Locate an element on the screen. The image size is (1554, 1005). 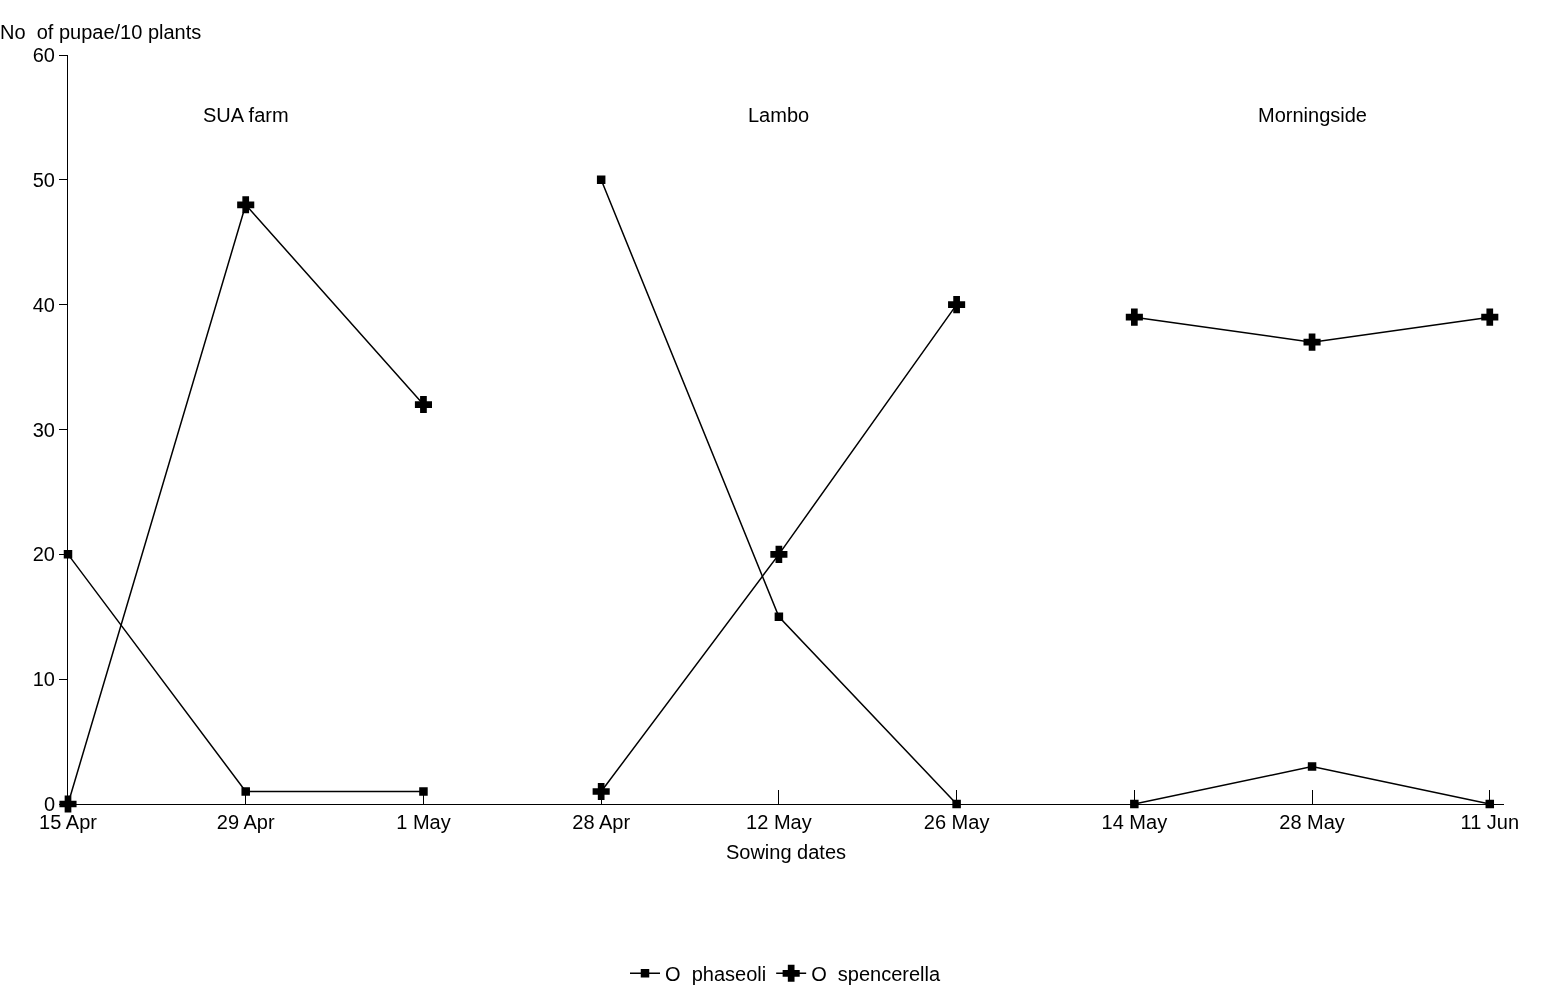
annotation: Morningside is located at coordinates (1312, 115).